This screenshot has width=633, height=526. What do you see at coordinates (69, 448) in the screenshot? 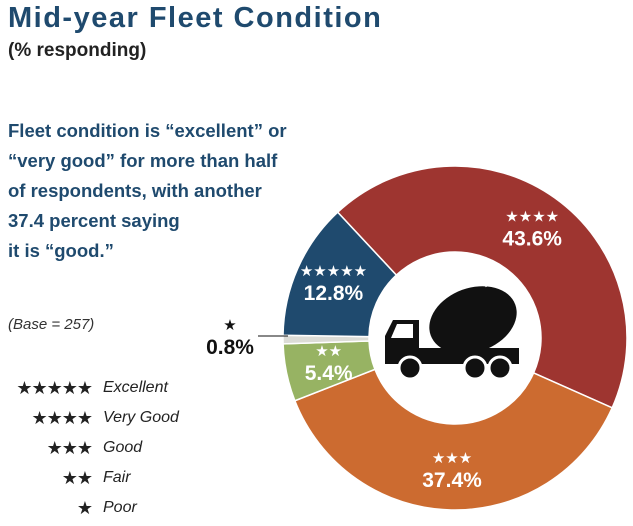
I see `legend-stars: ★★★` at bounding box center [69, 448].